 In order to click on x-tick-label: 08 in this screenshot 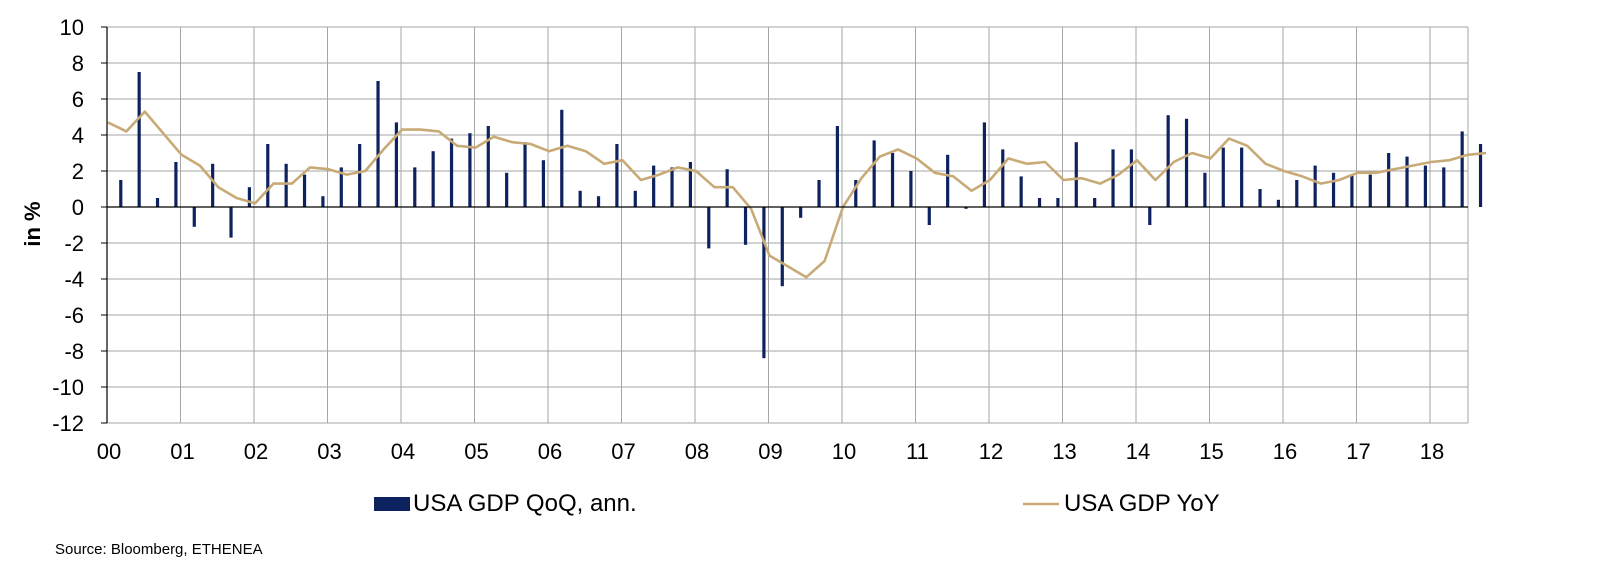, I will do `click(697, 451)`.